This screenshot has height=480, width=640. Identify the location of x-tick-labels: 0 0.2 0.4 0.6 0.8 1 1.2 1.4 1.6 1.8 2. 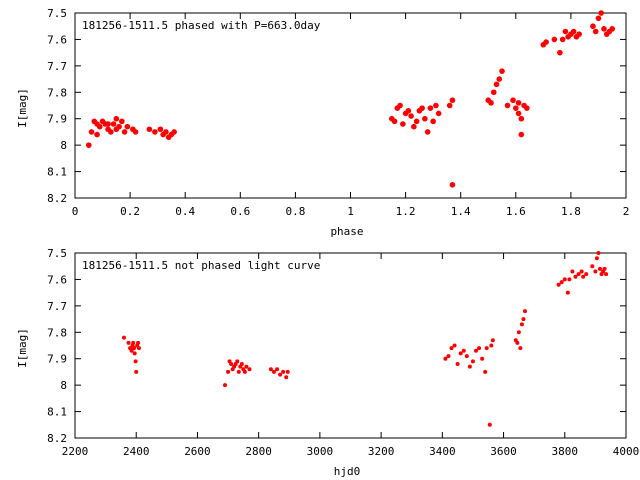
(351, 211).